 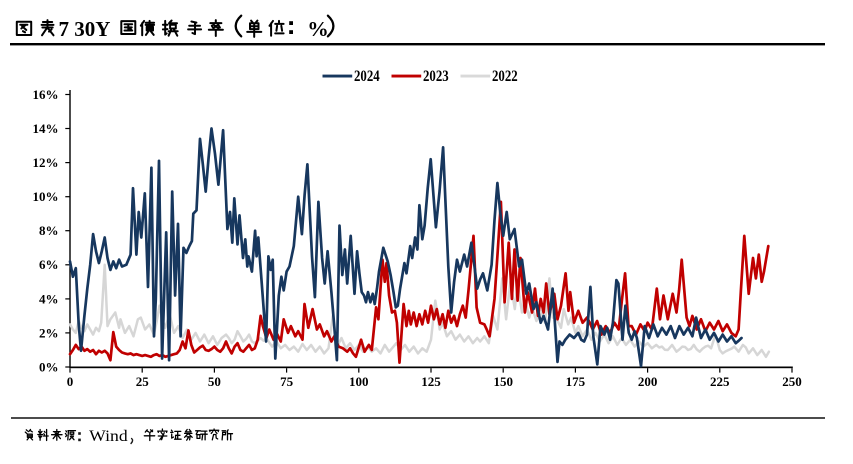 I want to click on svg-text: 4%, so click(x=49, y=298).